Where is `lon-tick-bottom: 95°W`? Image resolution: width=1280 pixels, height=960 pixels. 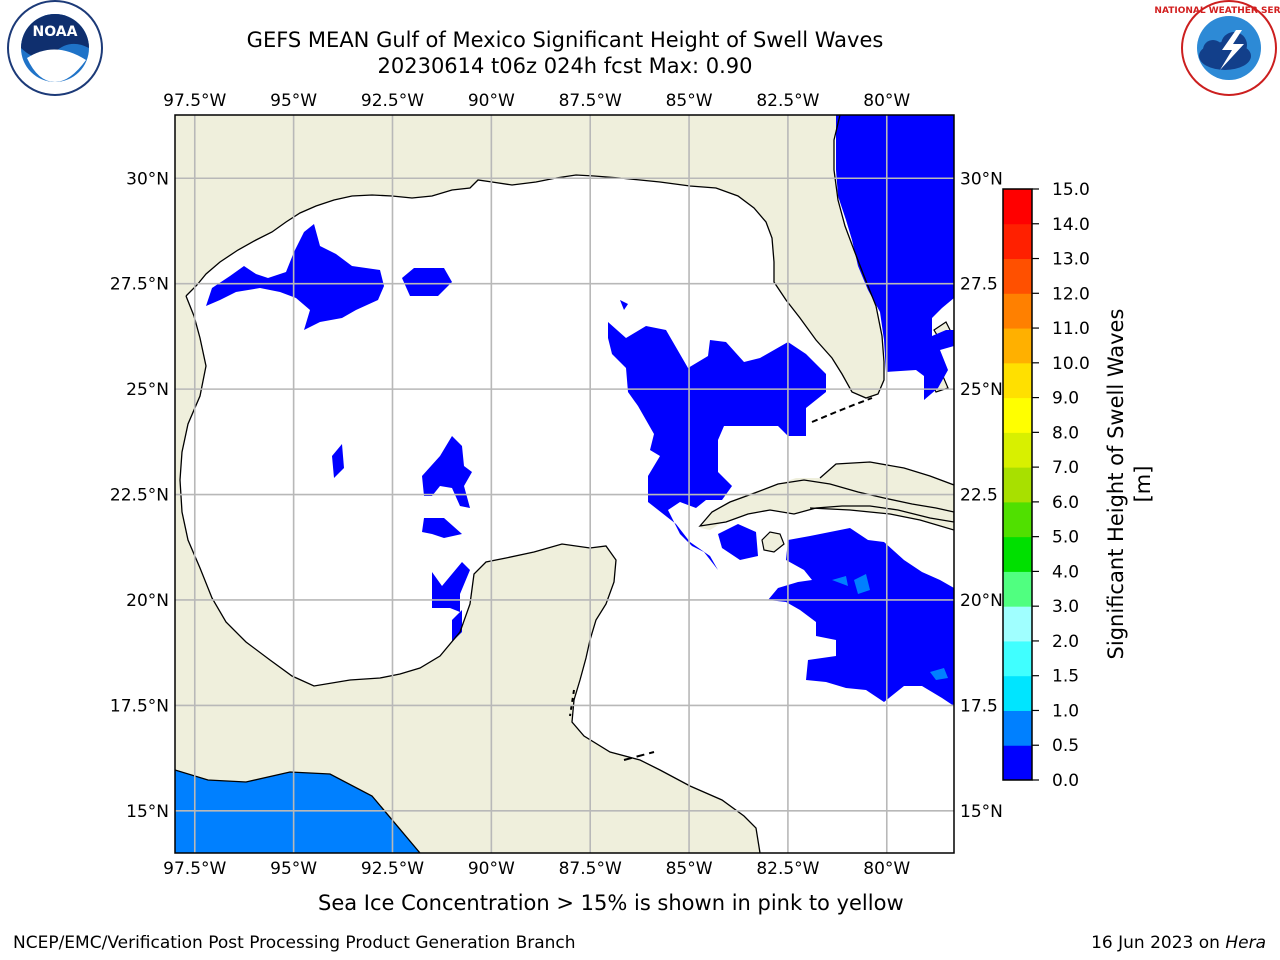
lon-tick-bottom: 95°W is located at coordinates (293, 869).